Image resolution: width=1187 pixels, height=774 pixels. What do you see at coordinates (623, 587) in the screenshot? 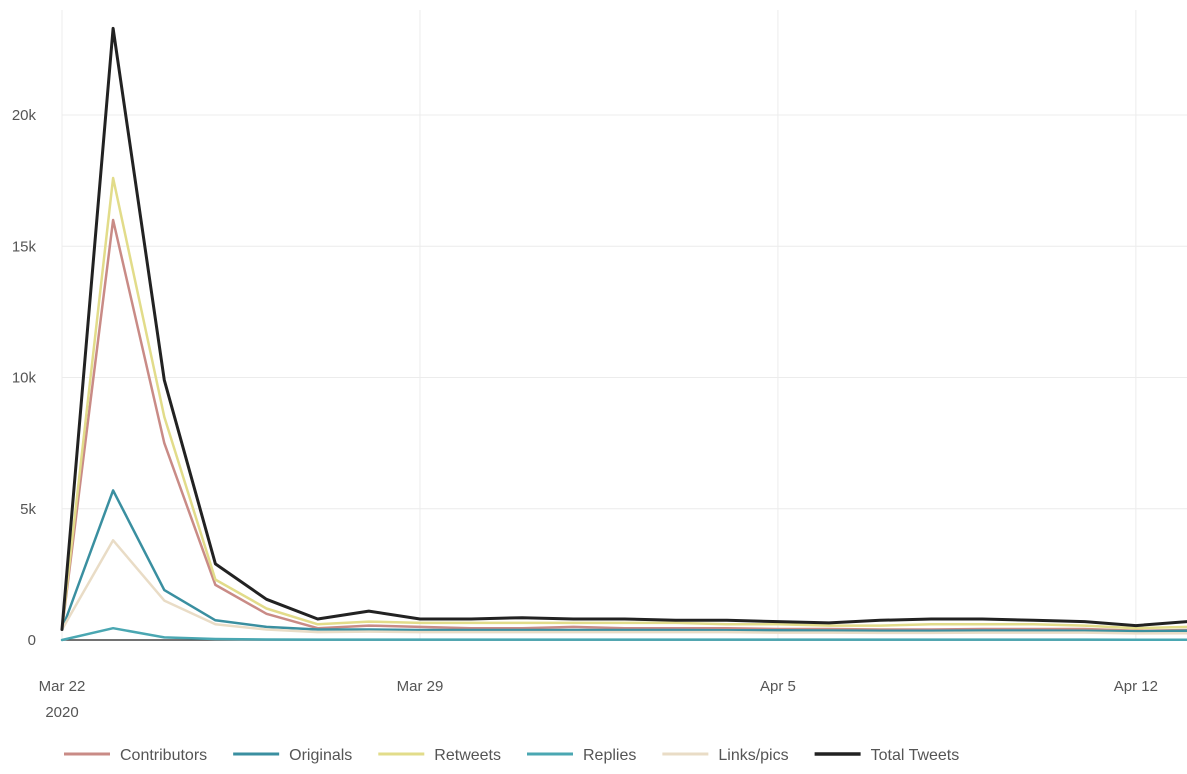
I see `series-line-links-pics` at bounding box center [623, 587].